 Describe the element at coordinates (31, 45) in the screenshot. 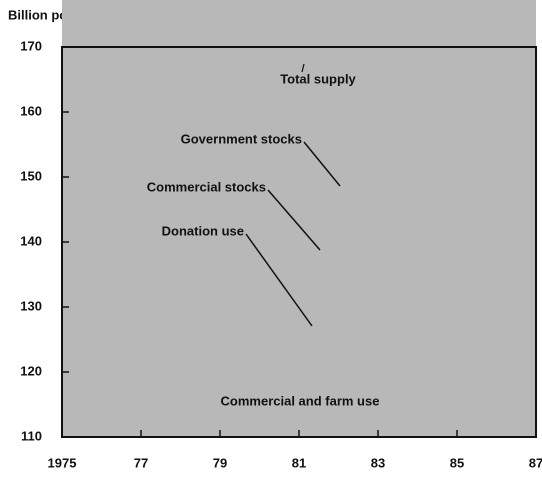

I see `y-tick-label: 170` at that location.